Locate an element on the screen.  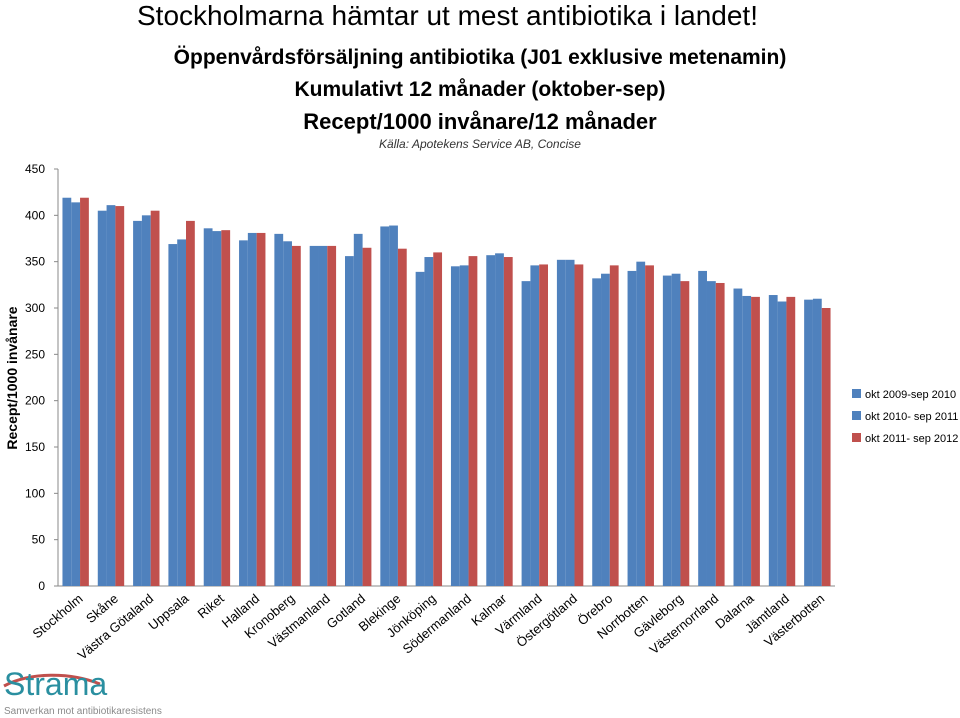
logo-tagline: Samverkan mot antibiotikaresistens is located at coordinates (83, 711).